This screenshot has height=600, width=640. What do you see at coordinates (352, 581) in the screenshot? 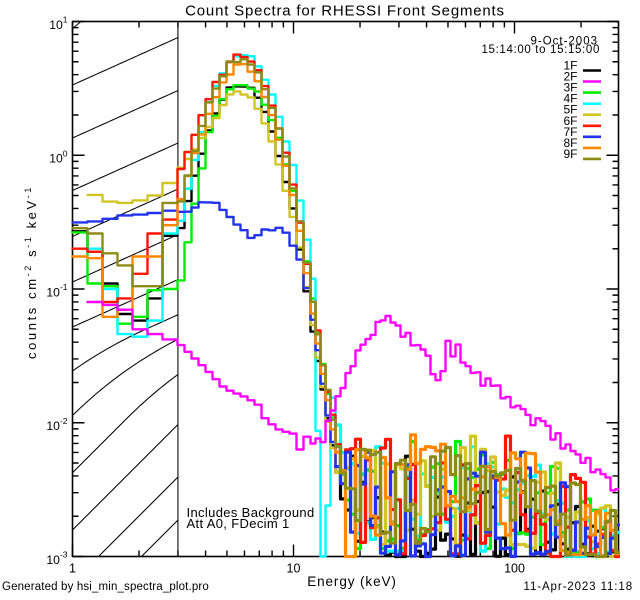
I see `svg-text: Energy (keV)` at bounding box center [352, 581].